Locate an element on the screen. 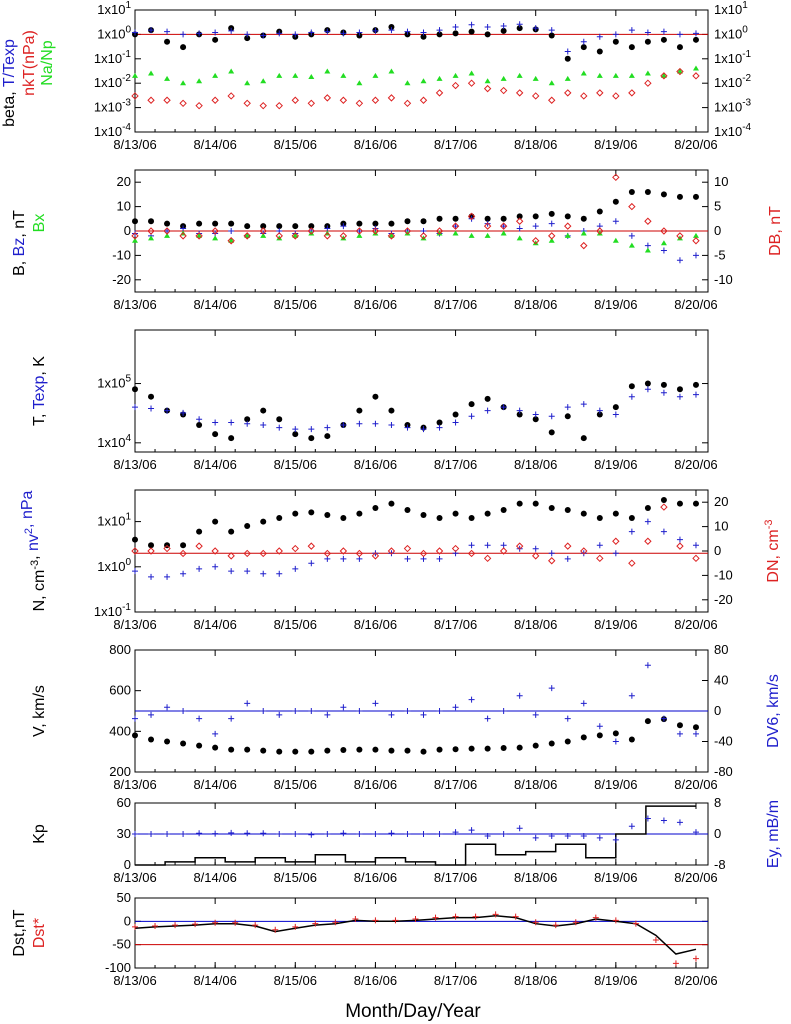 The width and height of the screenshot is (791, 1024). y2-tick-label: 1x10⁻² is located at coordinates (733, 81).